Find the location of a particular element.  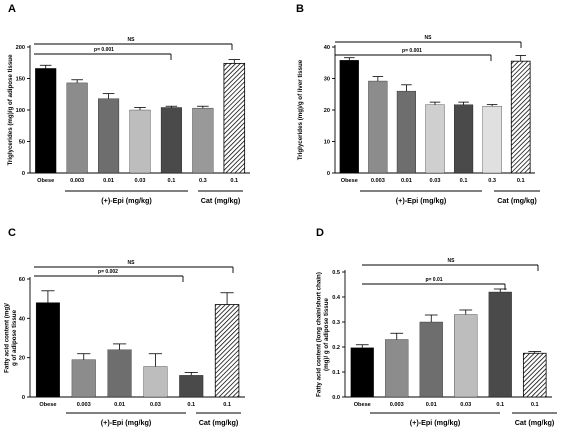

y-axis-title-line: Fatty acid content (mg)/ is located at coordinates (7, 338).